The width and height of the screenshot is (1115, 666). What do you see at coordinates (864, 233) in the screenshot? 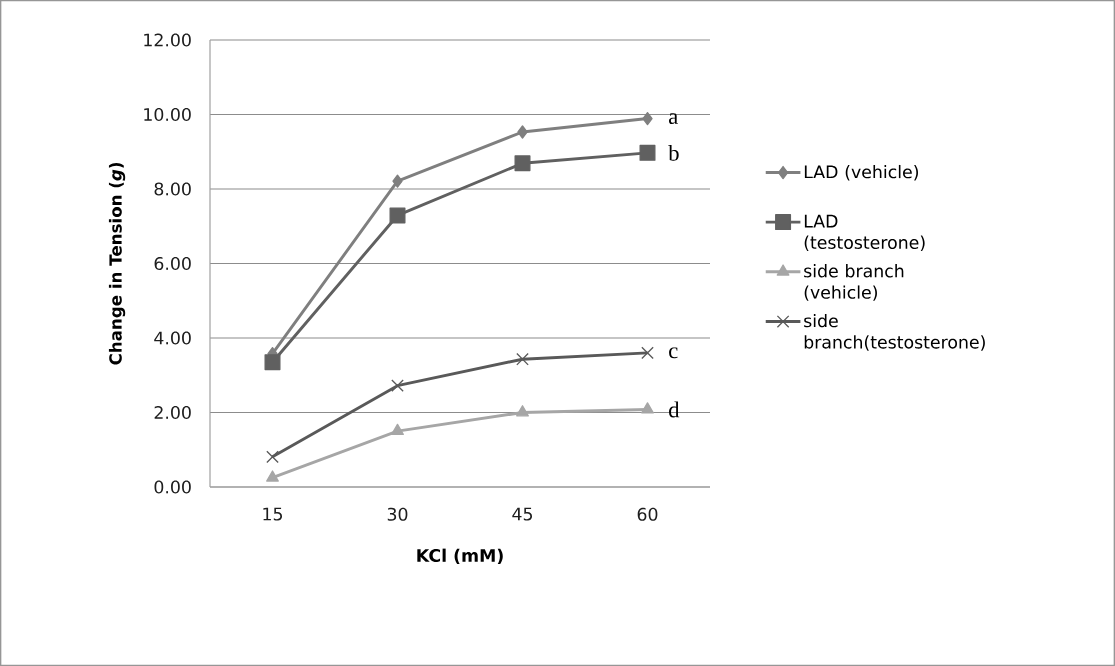
I see `legend-label: LAD (testosterone)` at bounding box center [864, 233].